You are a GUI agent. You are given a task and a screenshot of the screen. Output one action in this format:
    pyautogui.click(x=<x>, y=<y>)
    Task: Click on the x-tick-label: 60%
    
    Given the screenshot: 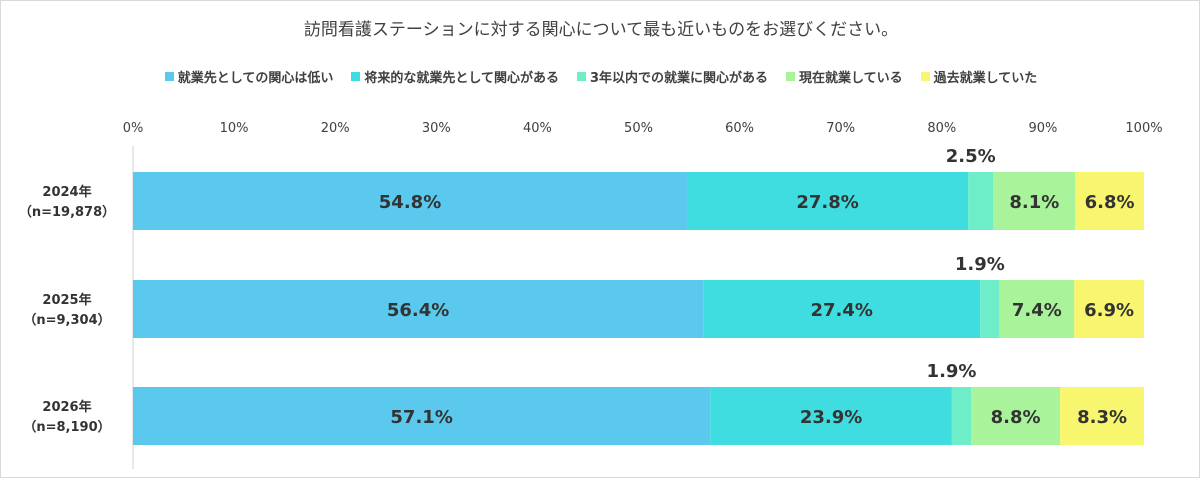 What is the action you would take?
    pyautogui.click(x=739, y=128)
    